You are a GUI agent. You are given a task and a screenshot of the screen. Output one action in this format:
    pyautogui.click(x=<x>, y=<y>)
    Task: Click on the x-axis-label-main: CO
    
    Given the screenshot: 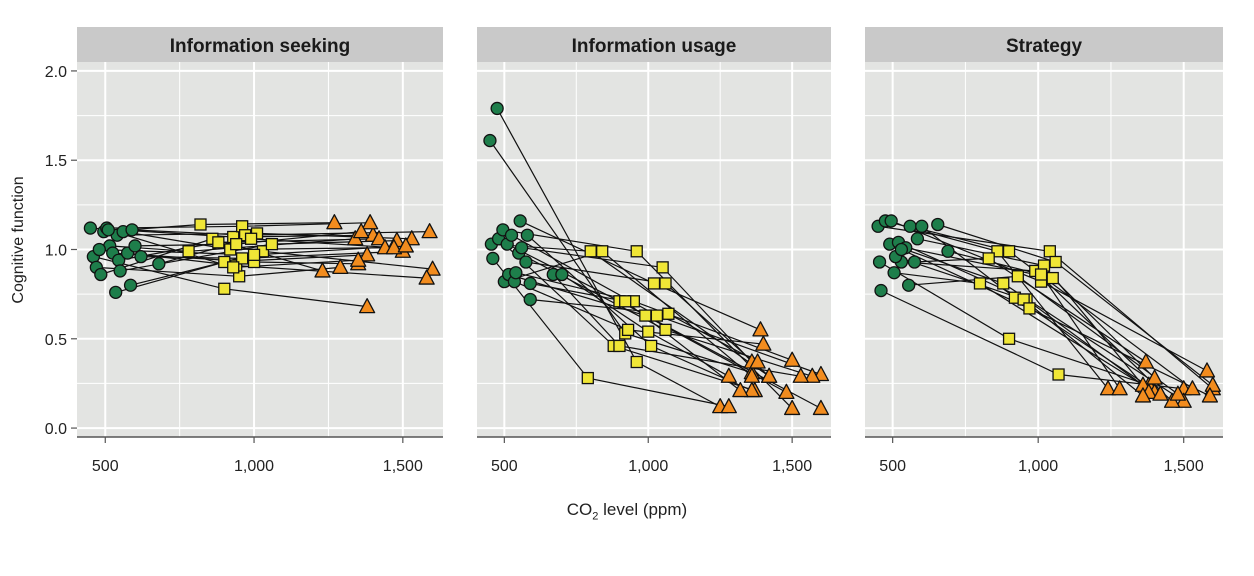 What is the action you would take?
    pyautogui.click(x=579, y=509)
    